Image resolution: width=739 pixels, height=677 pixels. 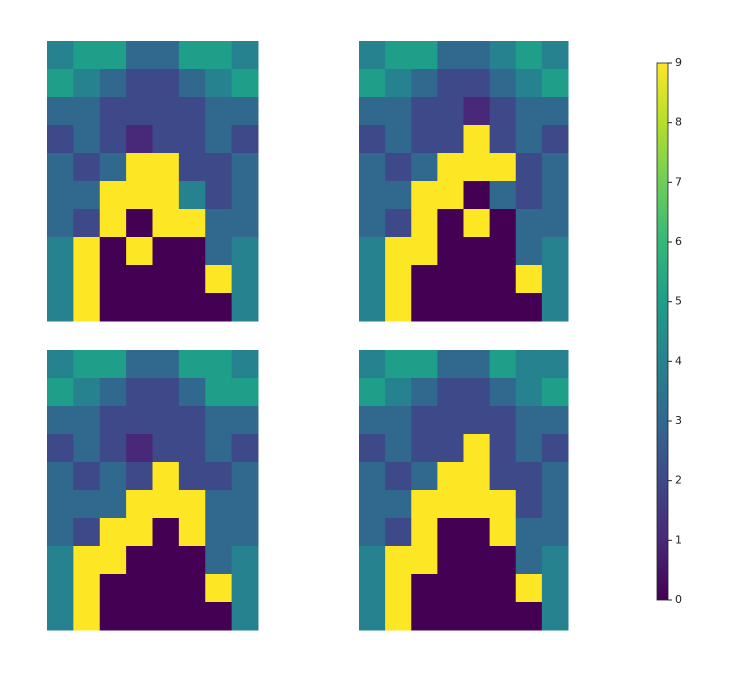 I want to click on colorbar-tick-label: 4, so click(x=678, y=360).